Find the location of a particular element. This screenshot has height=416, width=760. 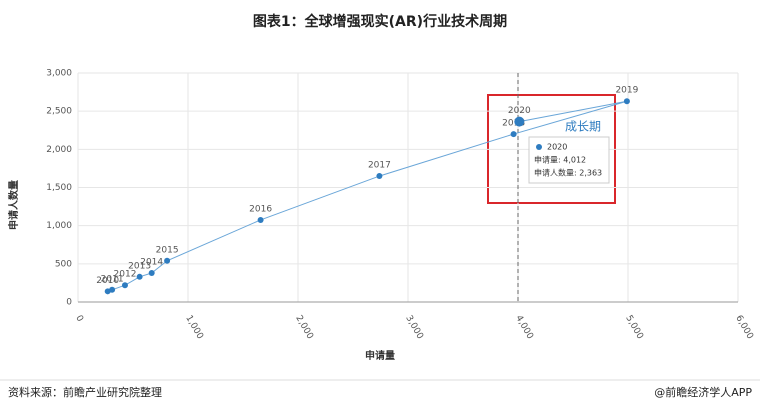

y-tick-label: 0 is located at coordinates (69, 303).